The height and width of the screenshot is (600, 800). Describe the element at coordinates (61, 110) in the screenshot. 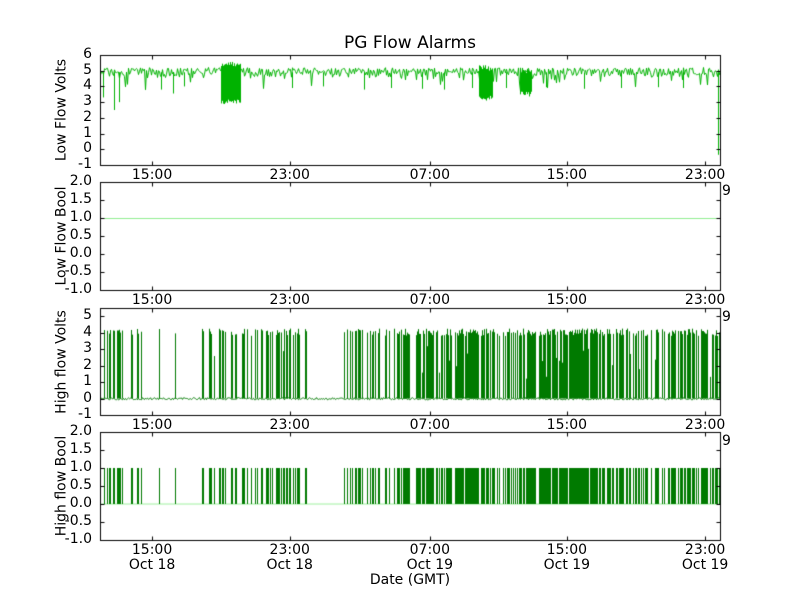

I see `subplot-1-ylabel: Low Flow Volts` at that location.